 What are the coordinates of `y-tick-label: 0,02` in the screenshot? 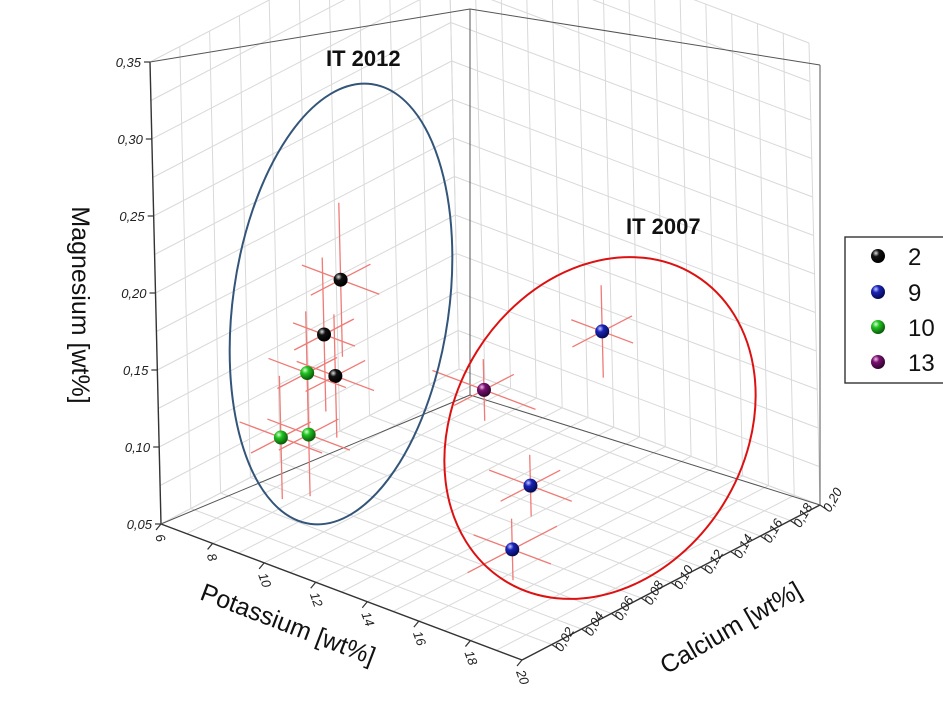 It's located at (564, 639).